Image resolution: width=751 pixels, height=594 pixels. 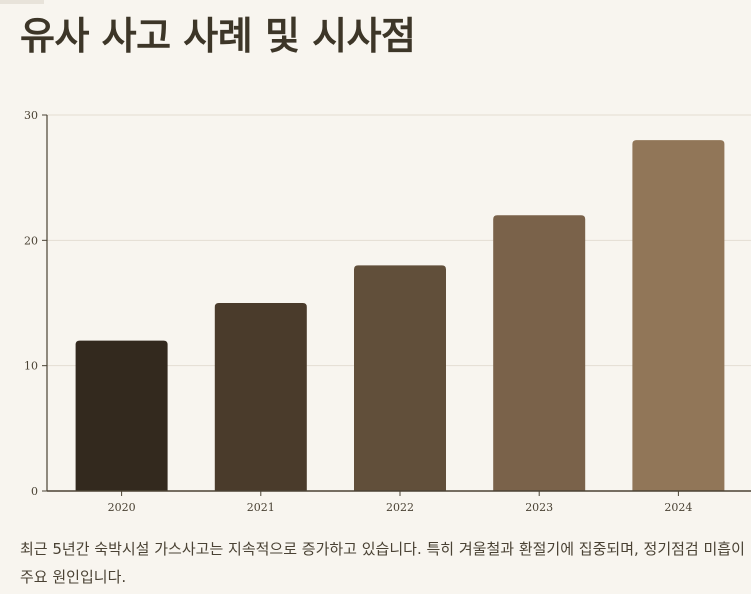 What do you see at coordinates (678, 316) in the screenshot?
I see `bar-2024` at bounding box center [678, 316].